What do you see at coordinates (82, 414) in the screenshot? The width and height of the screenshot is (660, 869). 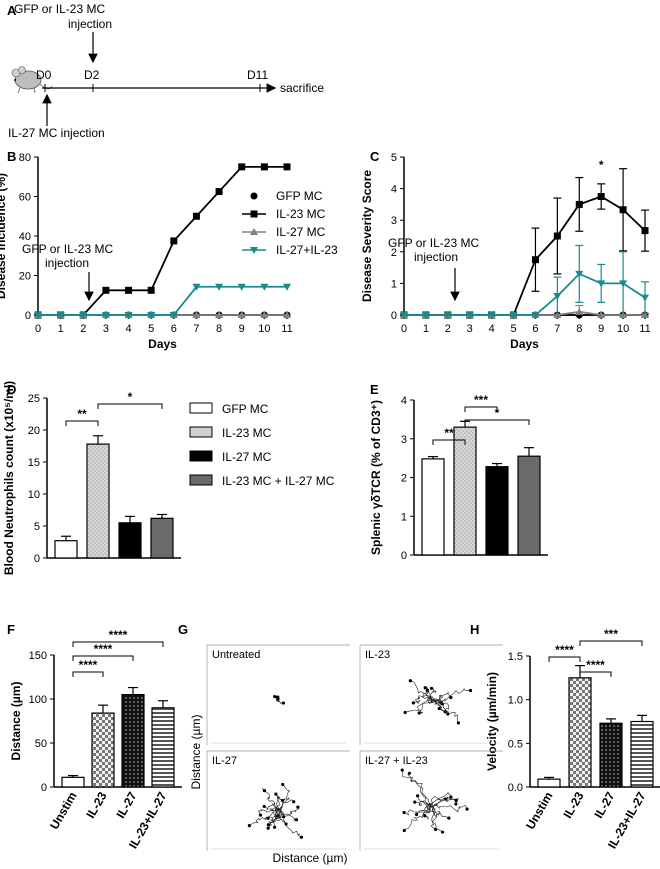 I see `significance-stars: **` at bounding box center [82, 414].